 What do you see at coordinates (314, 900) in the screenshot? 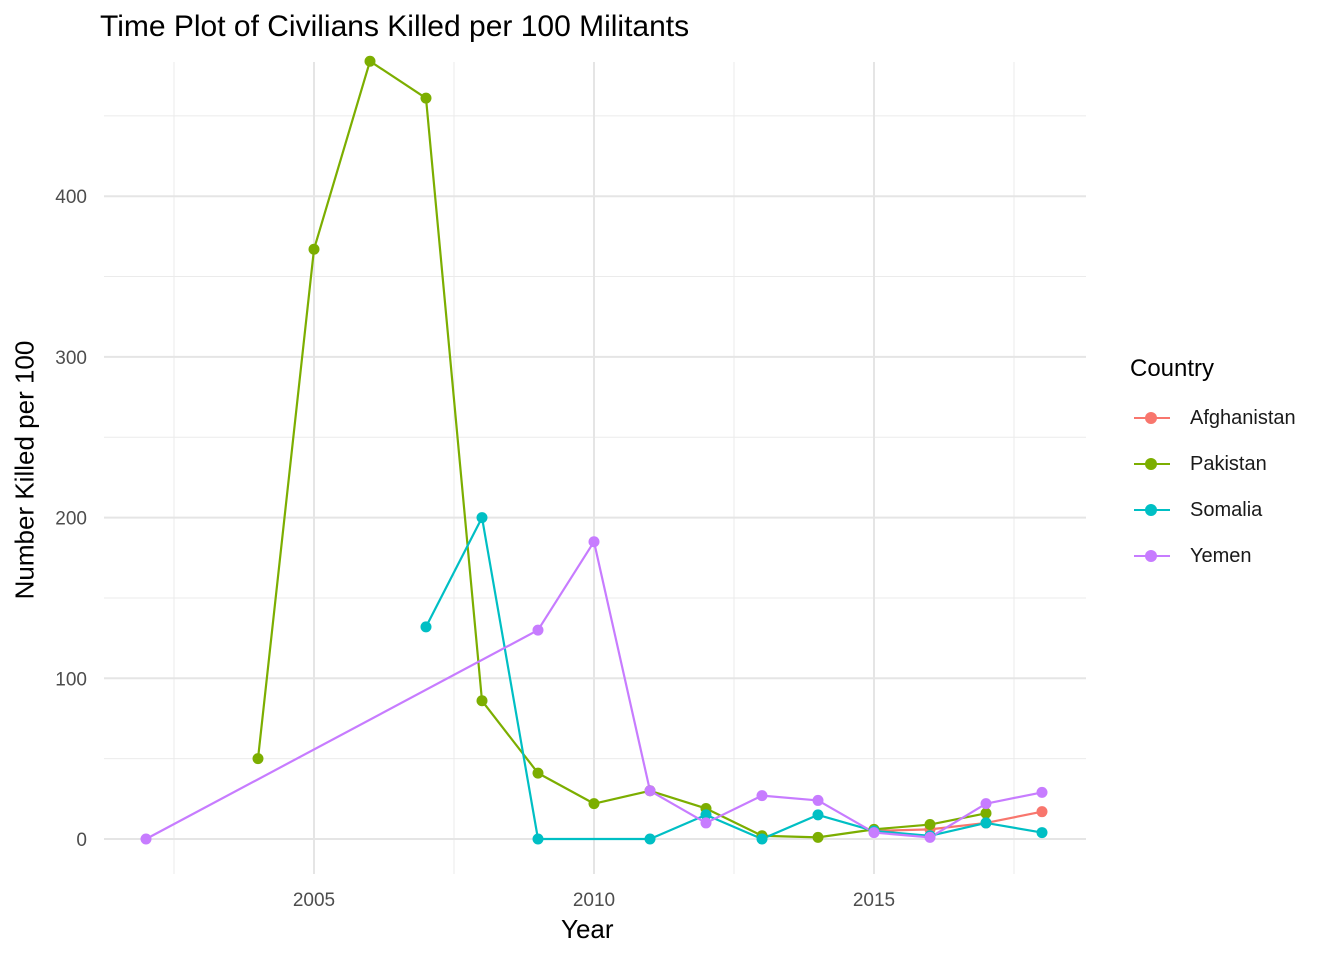
I see `x-tick-label: 2005` at bounding box center [314, 900].